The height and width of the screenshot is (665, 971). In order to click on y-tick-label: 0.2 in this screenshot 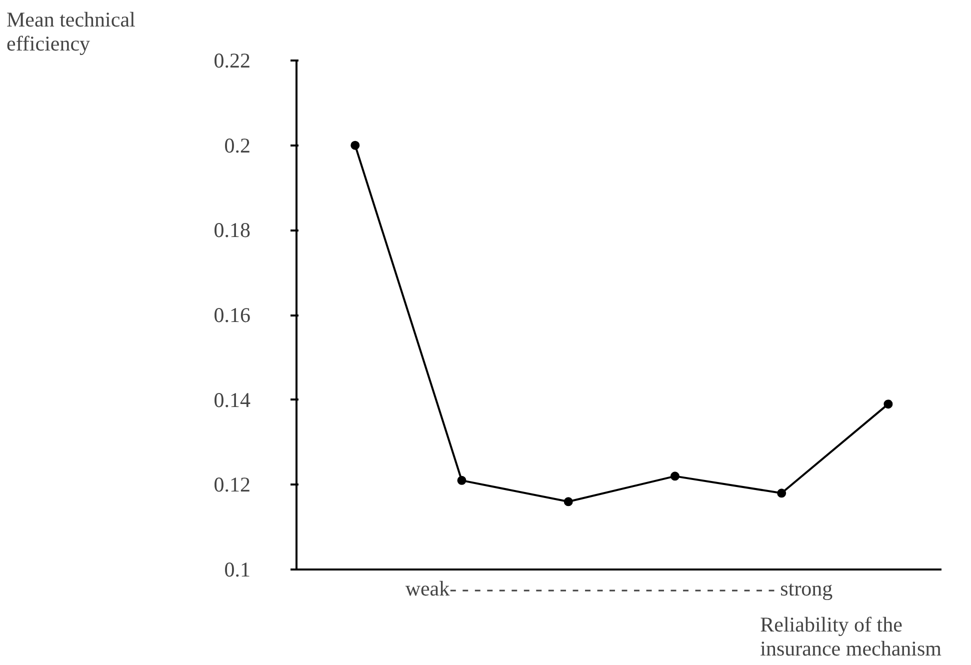, I will do `click(237, 145)`.